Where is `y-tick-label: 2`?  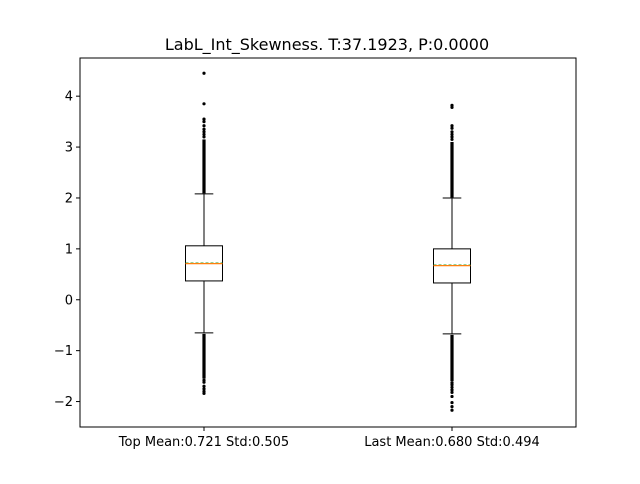 y-tick-label: 2 is located at coordinates (69, 198).